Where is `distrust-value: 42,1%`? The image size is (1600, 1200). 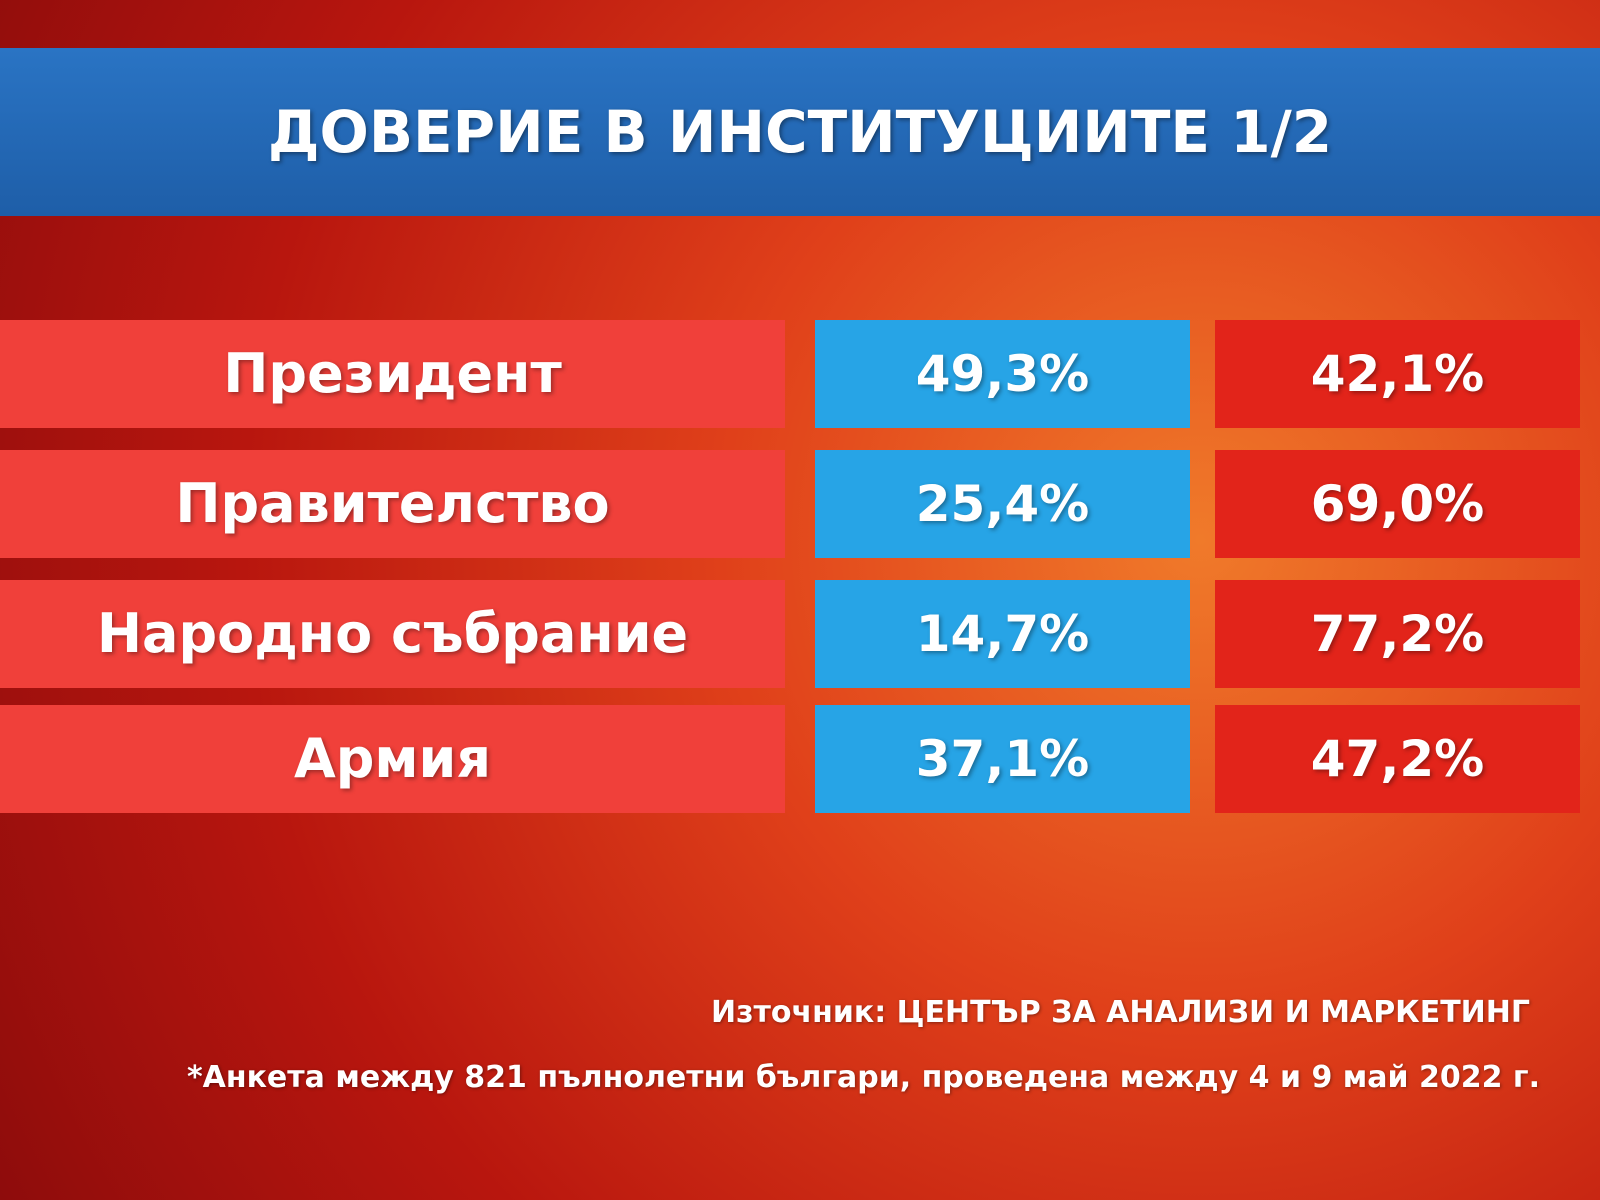
distrust-value: 42,1% is located at coordinates (1397, 374).